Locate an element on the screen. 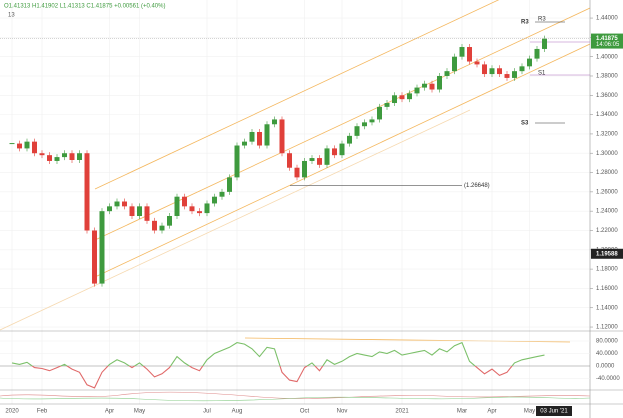 The image size is (623, 418). y-tick-label: 1.30000 is located at coordinates (607, 154).